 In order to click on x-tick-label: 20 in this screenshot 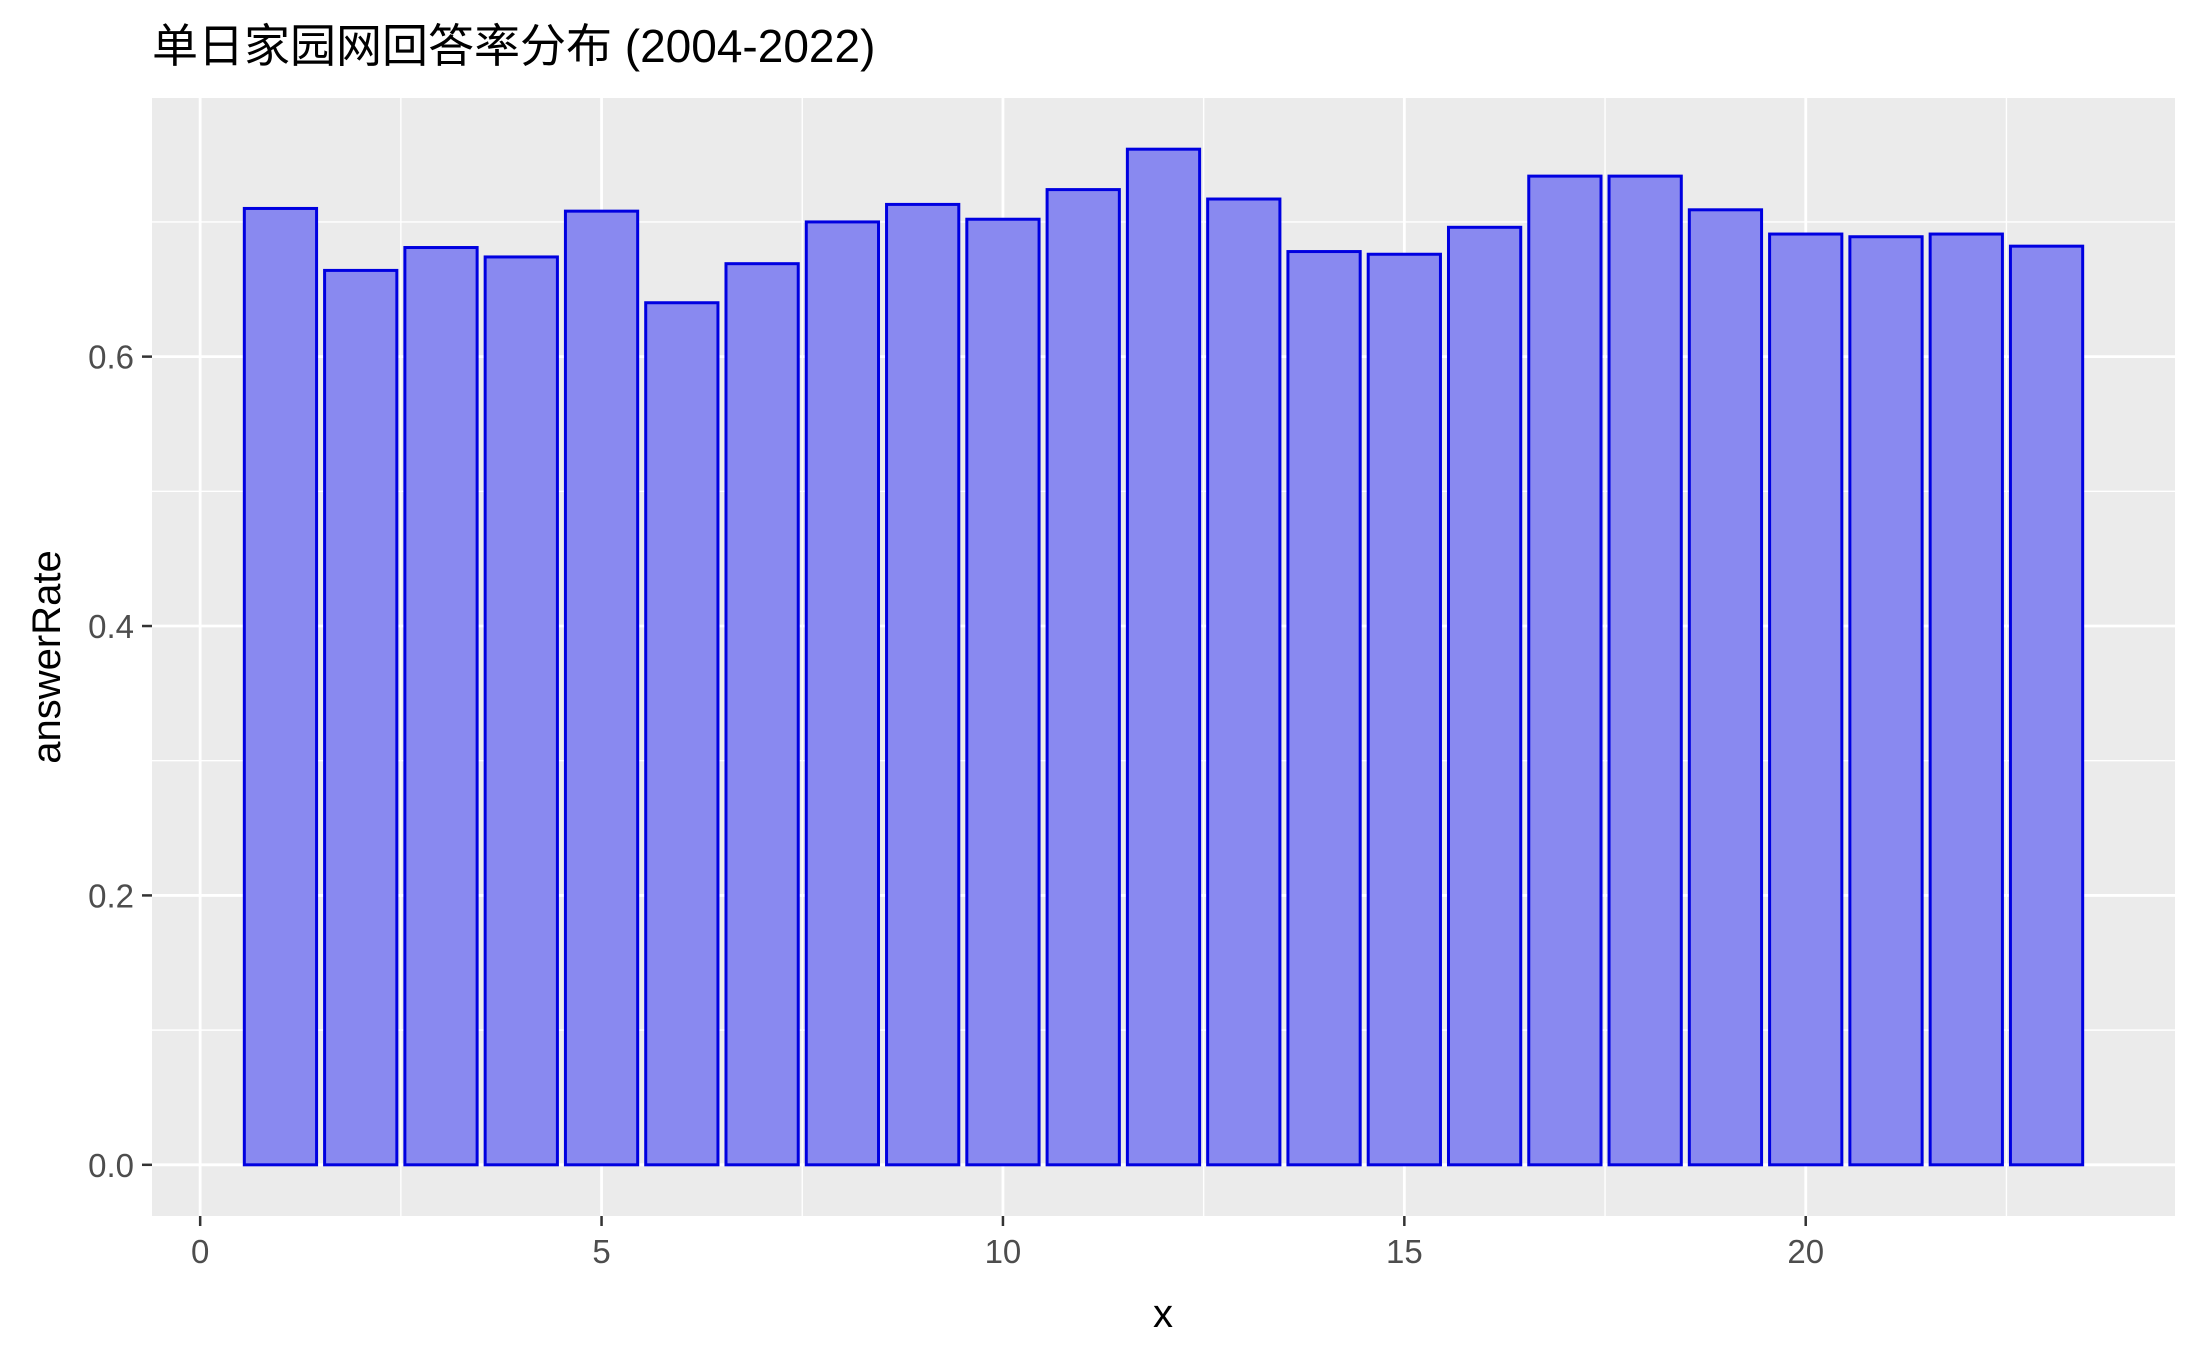, I will do `click(1805, 1251)`.